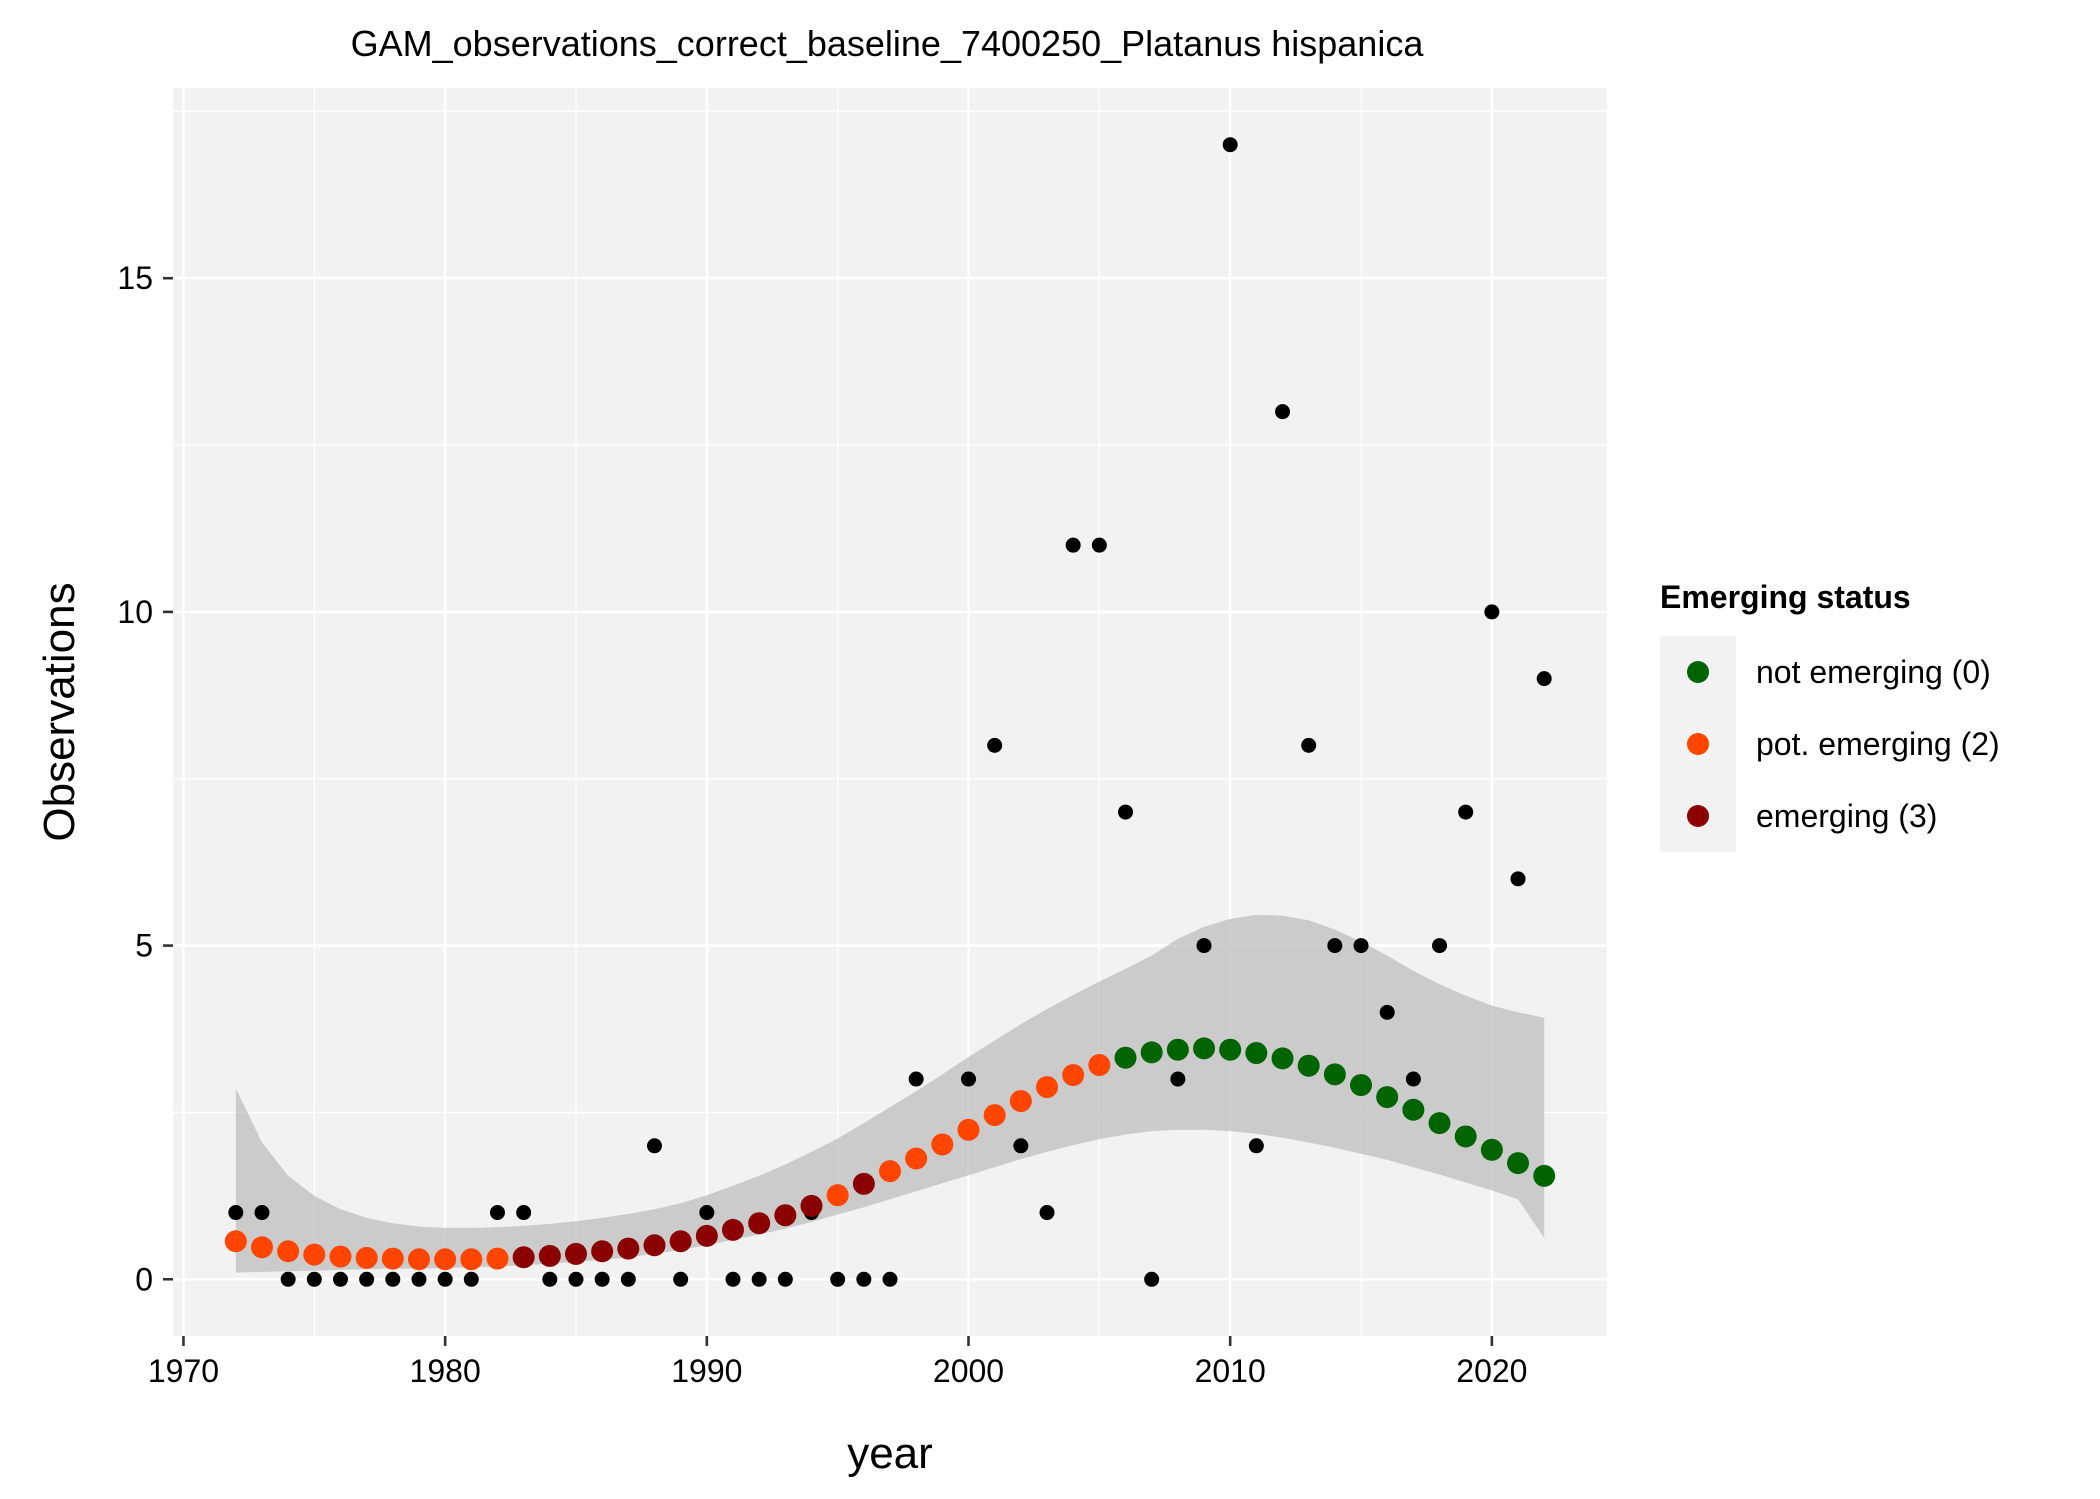  I want to click on x-tick-label: 1970, so click(183, 1371).